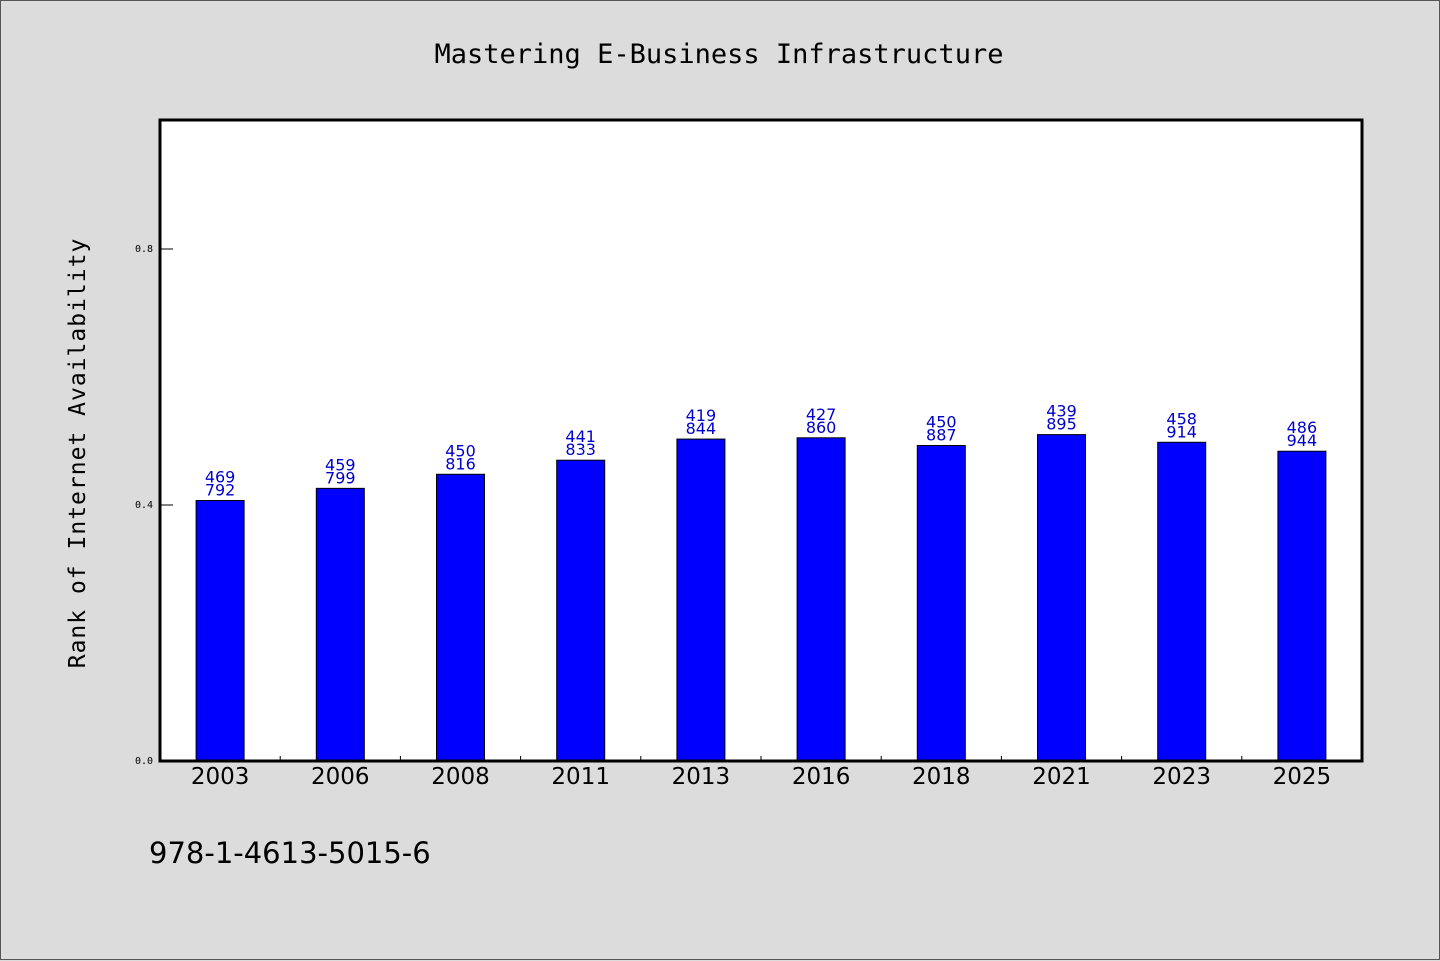 This screenshot has height=961, width=1440. Describe the element at coordinates (941, 777) in the screenshot. I see `x-tick-label-2018: 2018` at that location.